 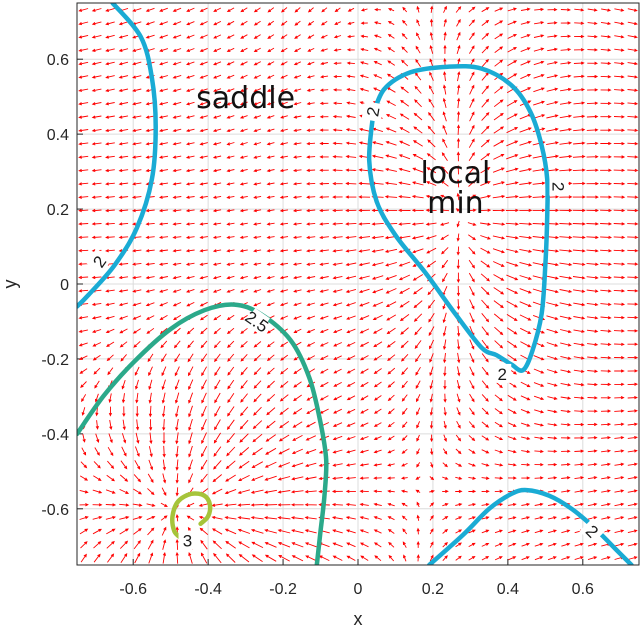 What do you see at coordinates (55, 435) in the screenshot?
I see `y-tick-label: -0.4` at bounding box center [55, 435].